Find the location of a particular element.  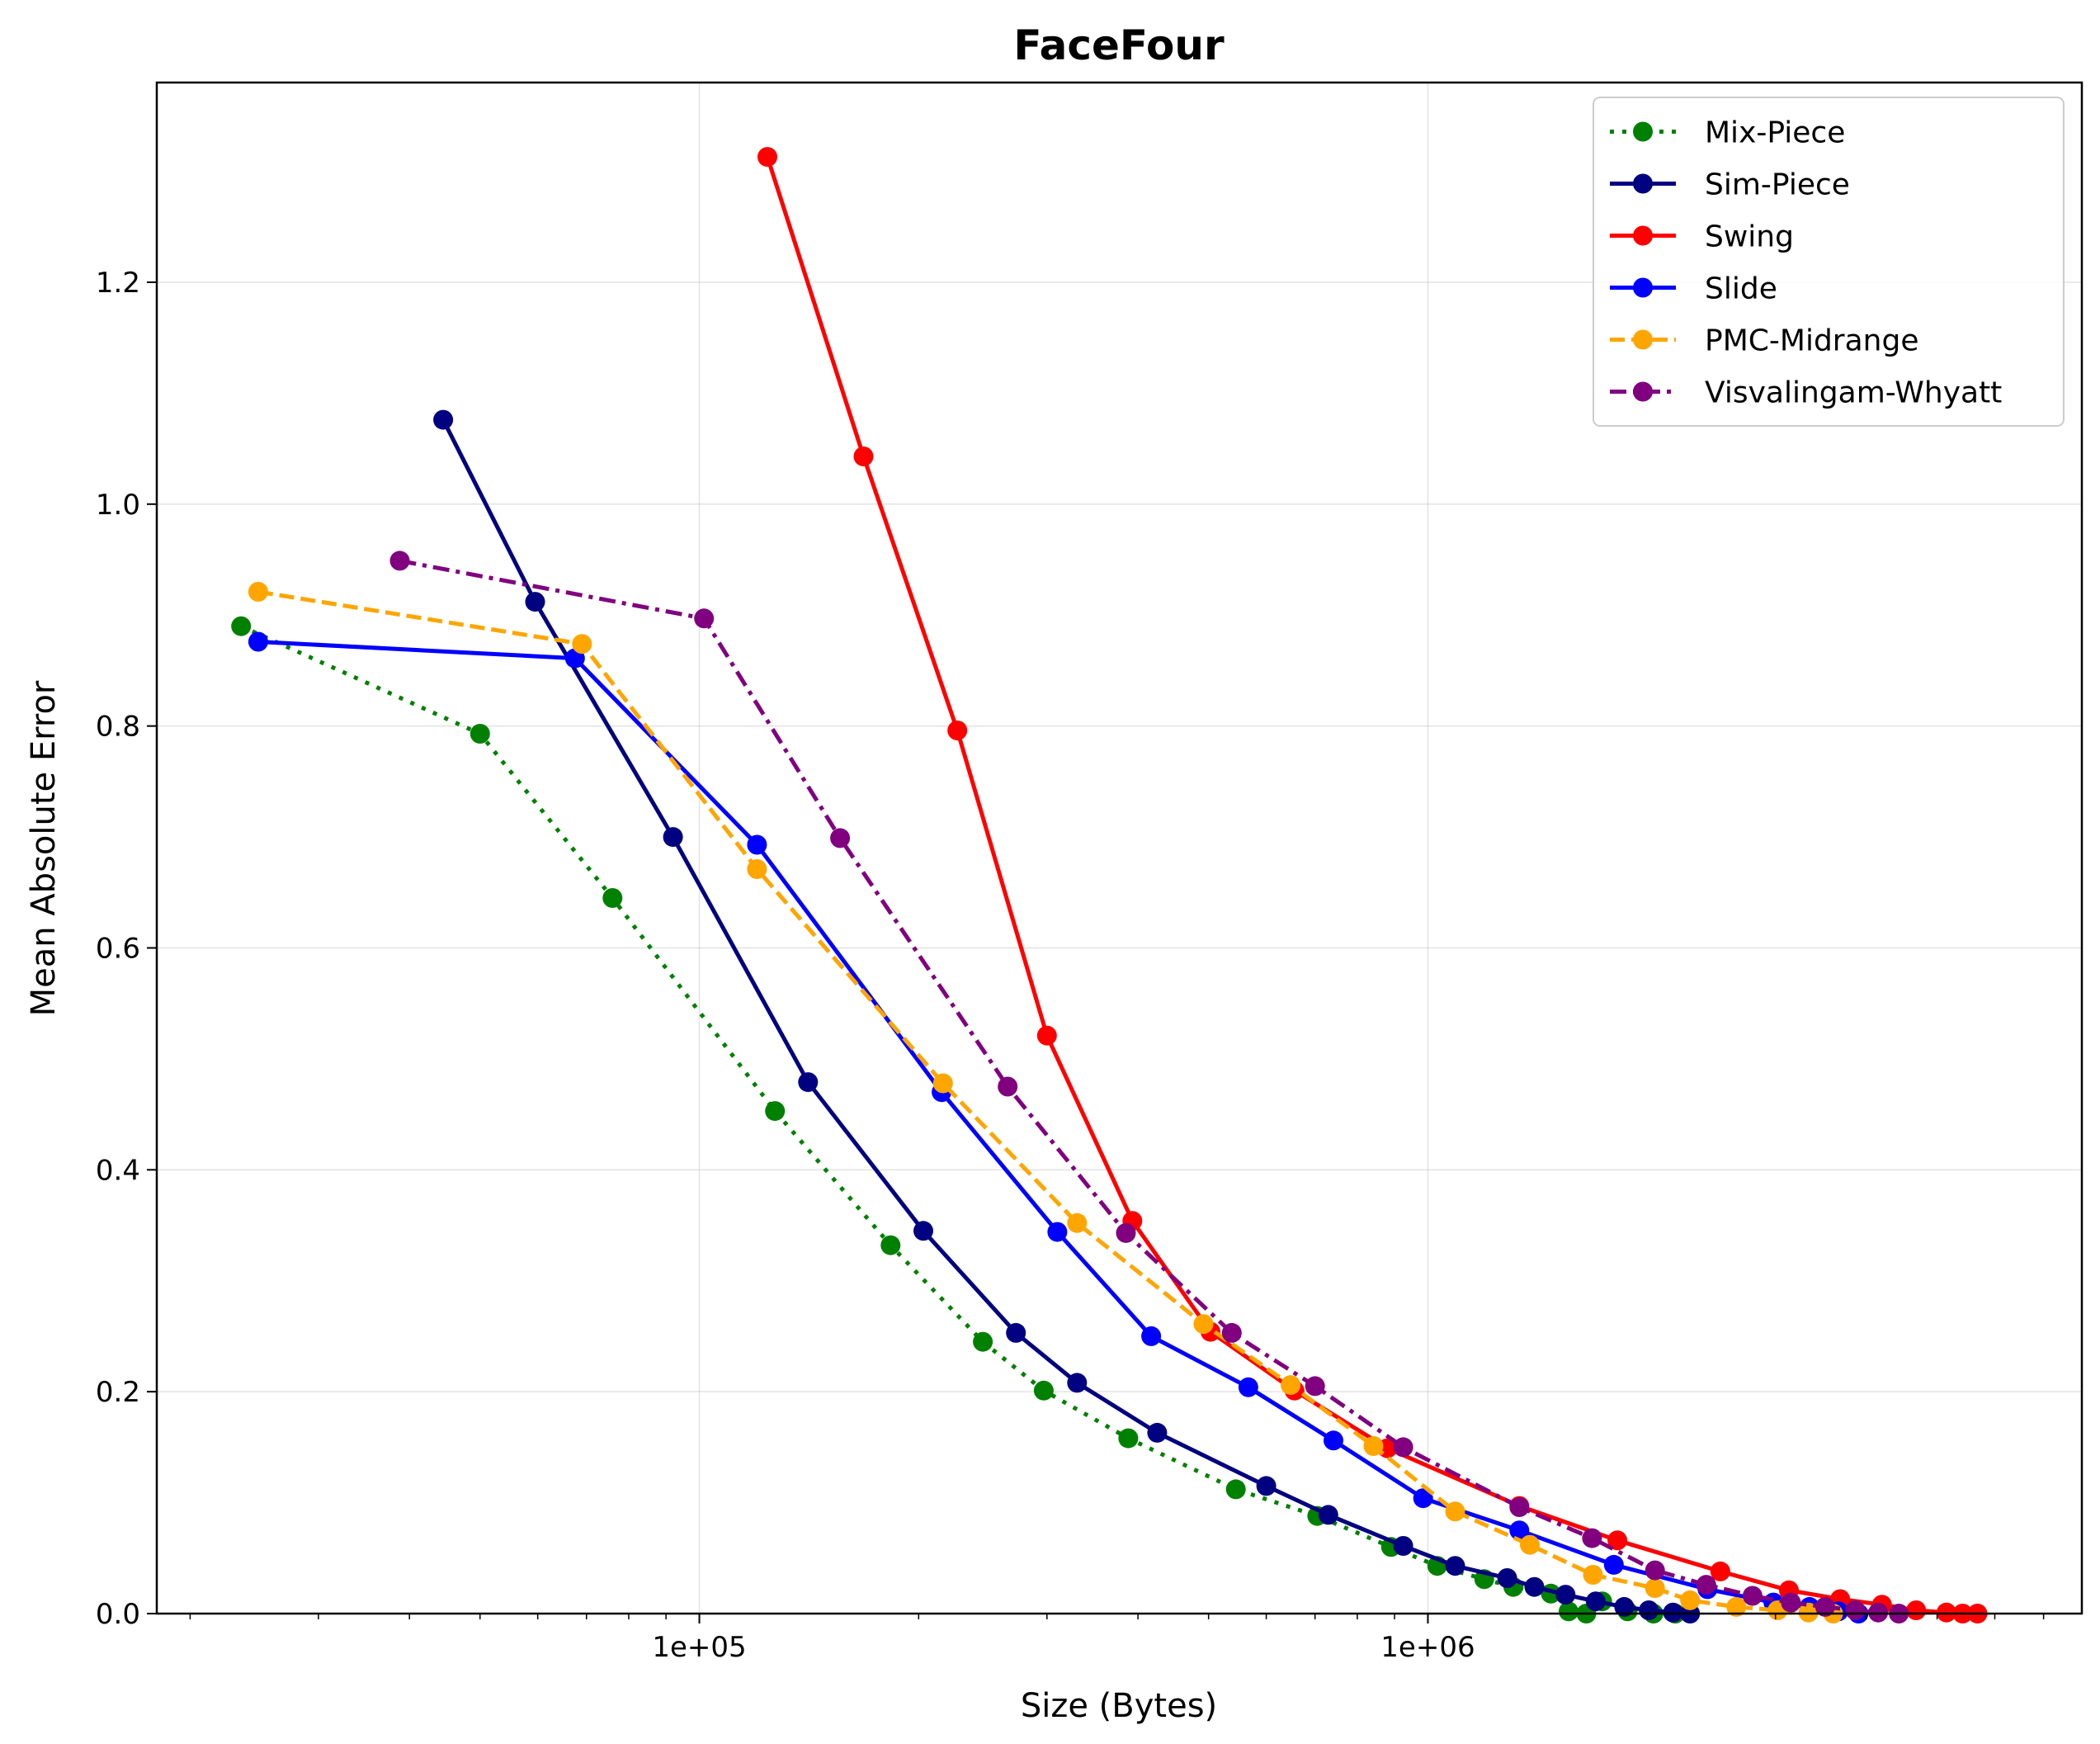

legend-label: Slide is located at coordinates (1741, 289).